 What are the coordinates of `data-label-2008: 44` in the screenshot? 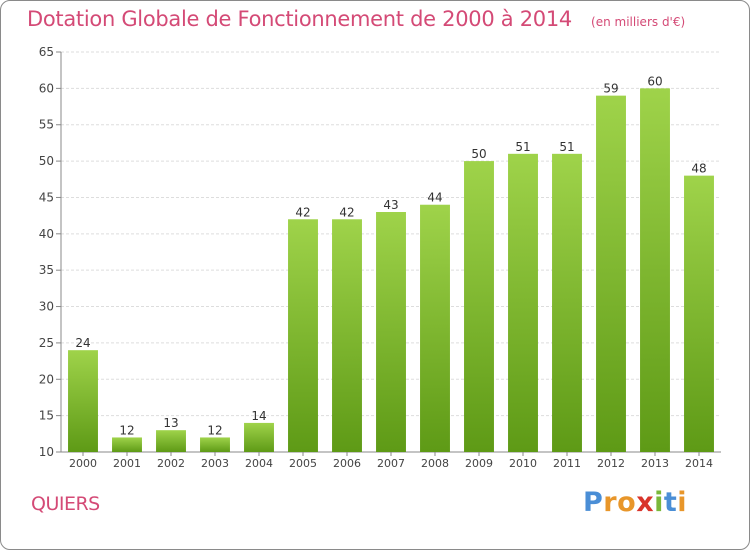 It's located at (434, 198).